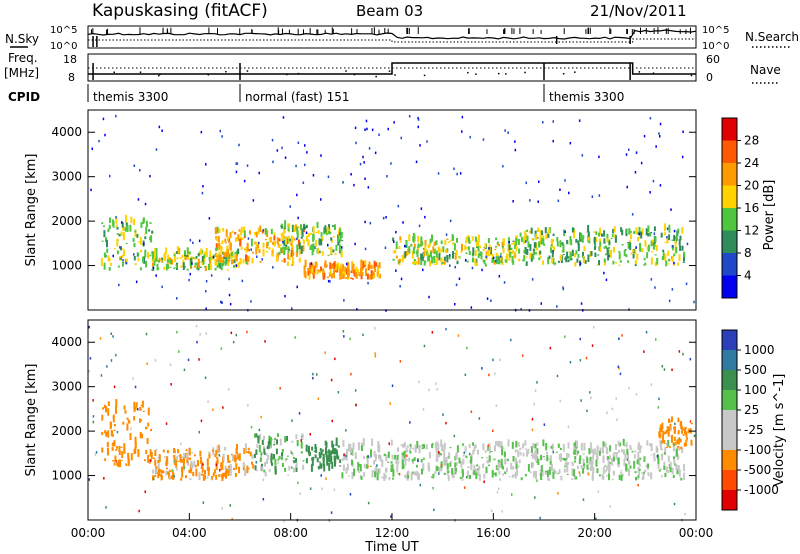 This screenshot has height=554, width=800. What do you see at coordinates (392, 533) in the screenshot?
I see `x-tick-label: 12:00` at bounding box center [392, 533].